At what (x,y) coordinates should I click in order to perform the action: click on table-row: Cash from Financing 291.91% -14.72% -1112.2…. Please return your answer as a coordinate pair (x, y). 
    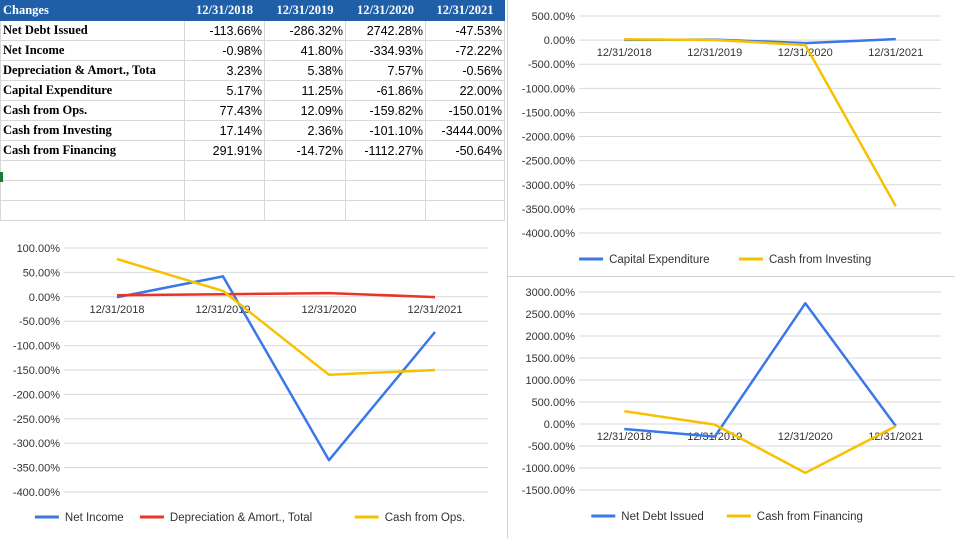
    Looking at the image, I should click on (252, 150).